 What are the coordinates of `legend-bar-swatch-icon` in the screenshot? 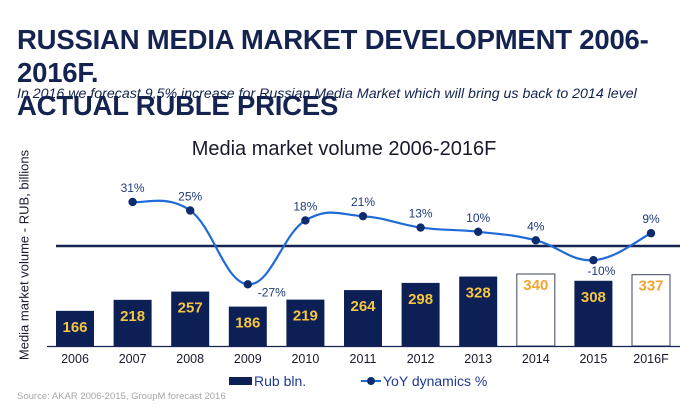 It's located at (240, 381).